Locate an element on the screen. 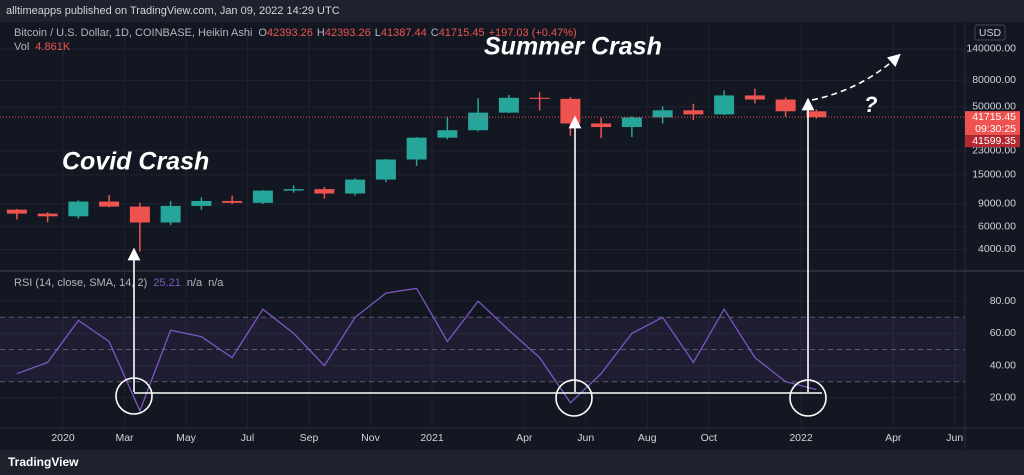  x-tick-label: May is located at coordinates (186, 438).